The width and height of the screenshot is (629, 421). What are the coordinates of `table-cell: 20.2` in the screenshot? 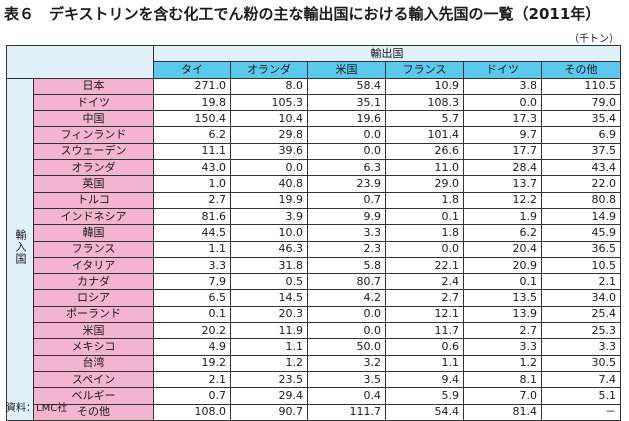 It's located at (192, 331).